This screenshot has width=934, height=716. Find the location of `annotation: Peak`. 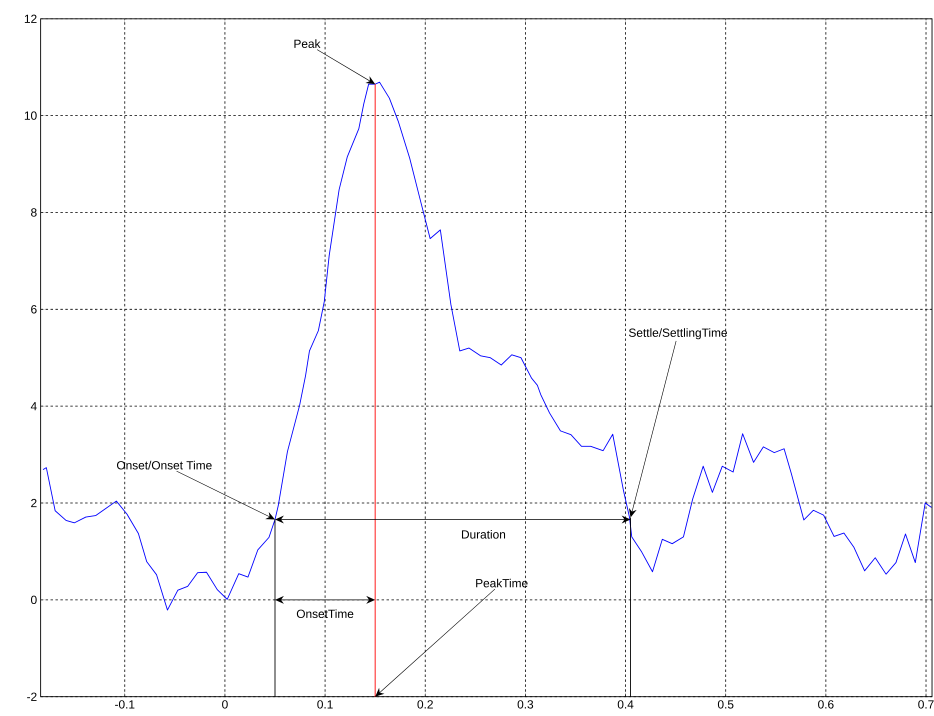

annotation: Peak is located at coordinates (307, 43).